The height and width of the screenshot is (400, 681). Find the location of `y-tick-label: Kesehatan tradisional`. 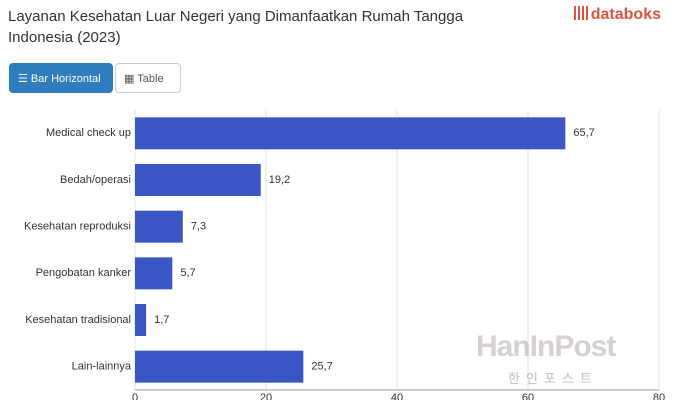

y-tick-label: Kesehatan tradisional is located at coordinates (78, 320).